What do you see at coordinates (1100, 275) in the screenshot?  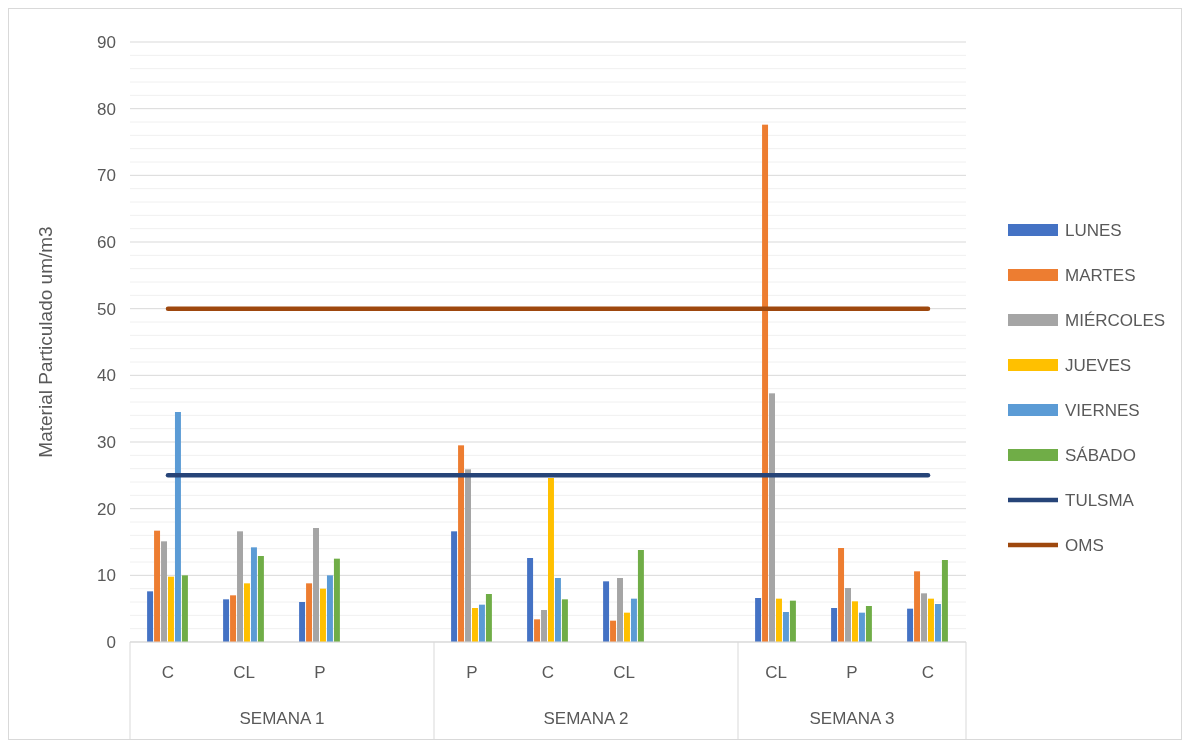 I see `legend-label: MARTES` at bounding box center [1100, 275].